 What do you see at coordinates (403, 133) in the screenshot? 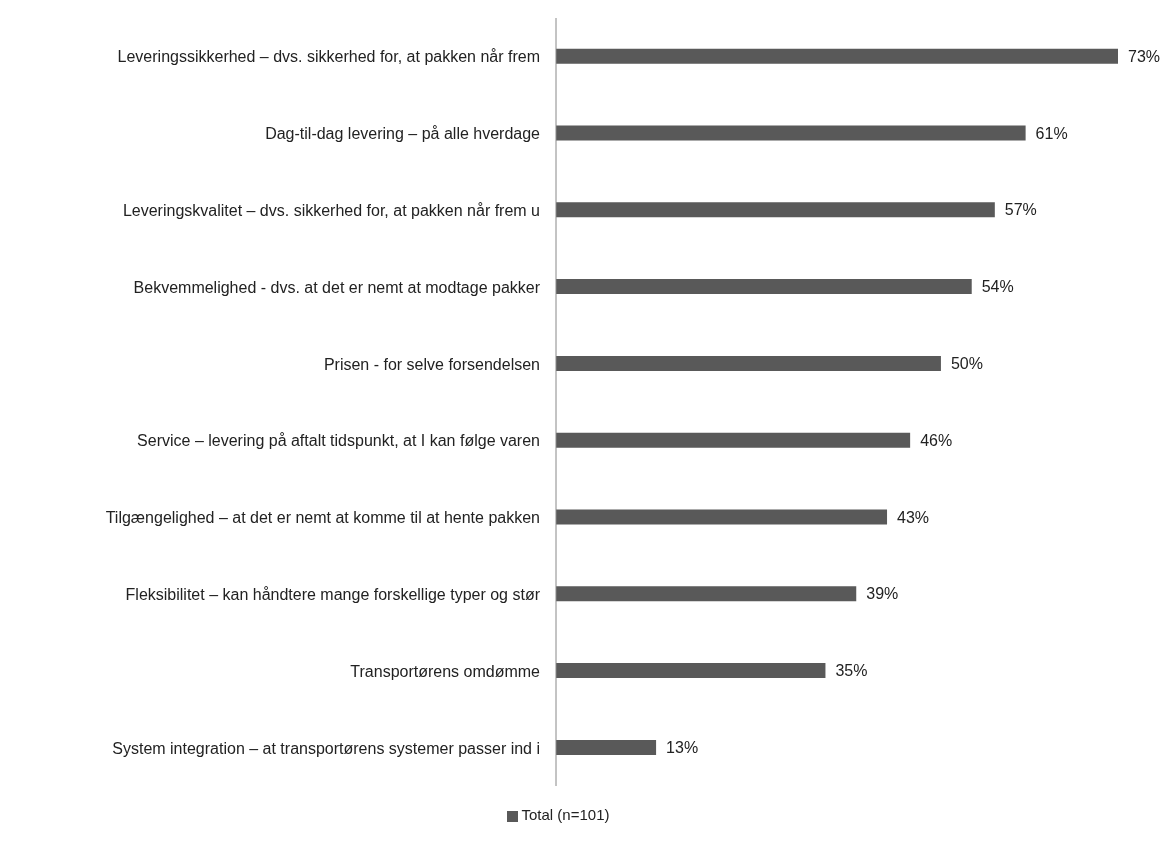
I see `y-tick-label: Dag-til-dag levering – på alle hverdage` at bounding box center [403, 133].